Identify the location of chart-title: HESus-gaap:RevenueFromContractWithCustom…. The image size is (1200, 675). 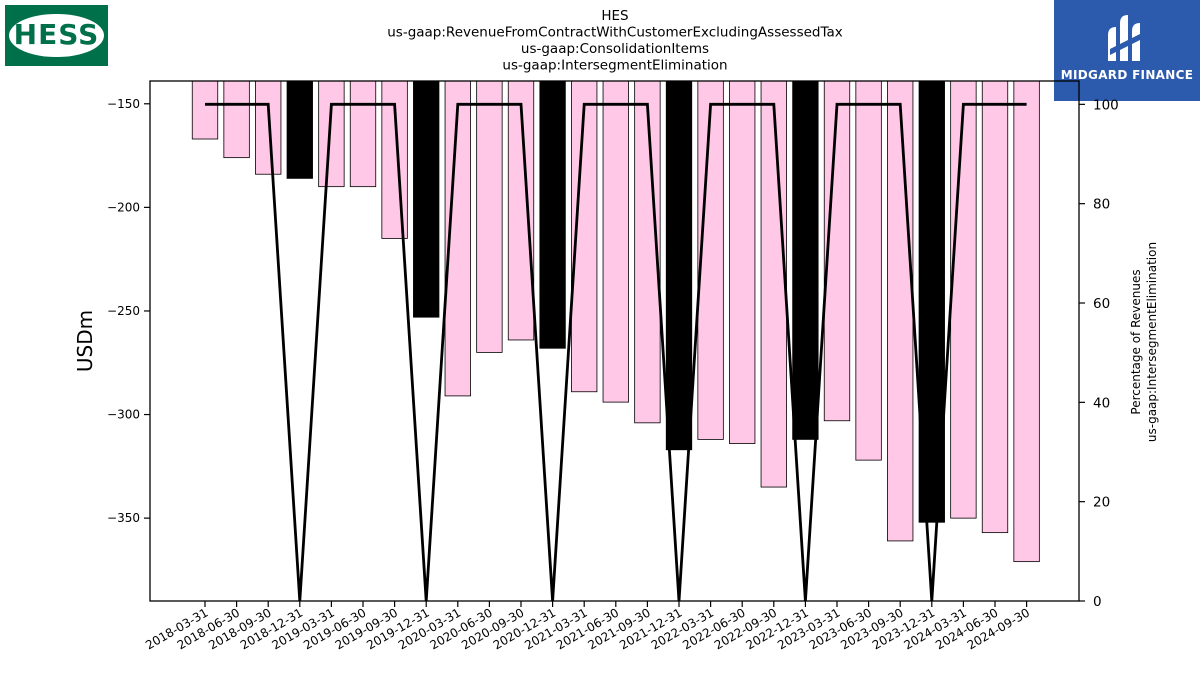
(615, 41).